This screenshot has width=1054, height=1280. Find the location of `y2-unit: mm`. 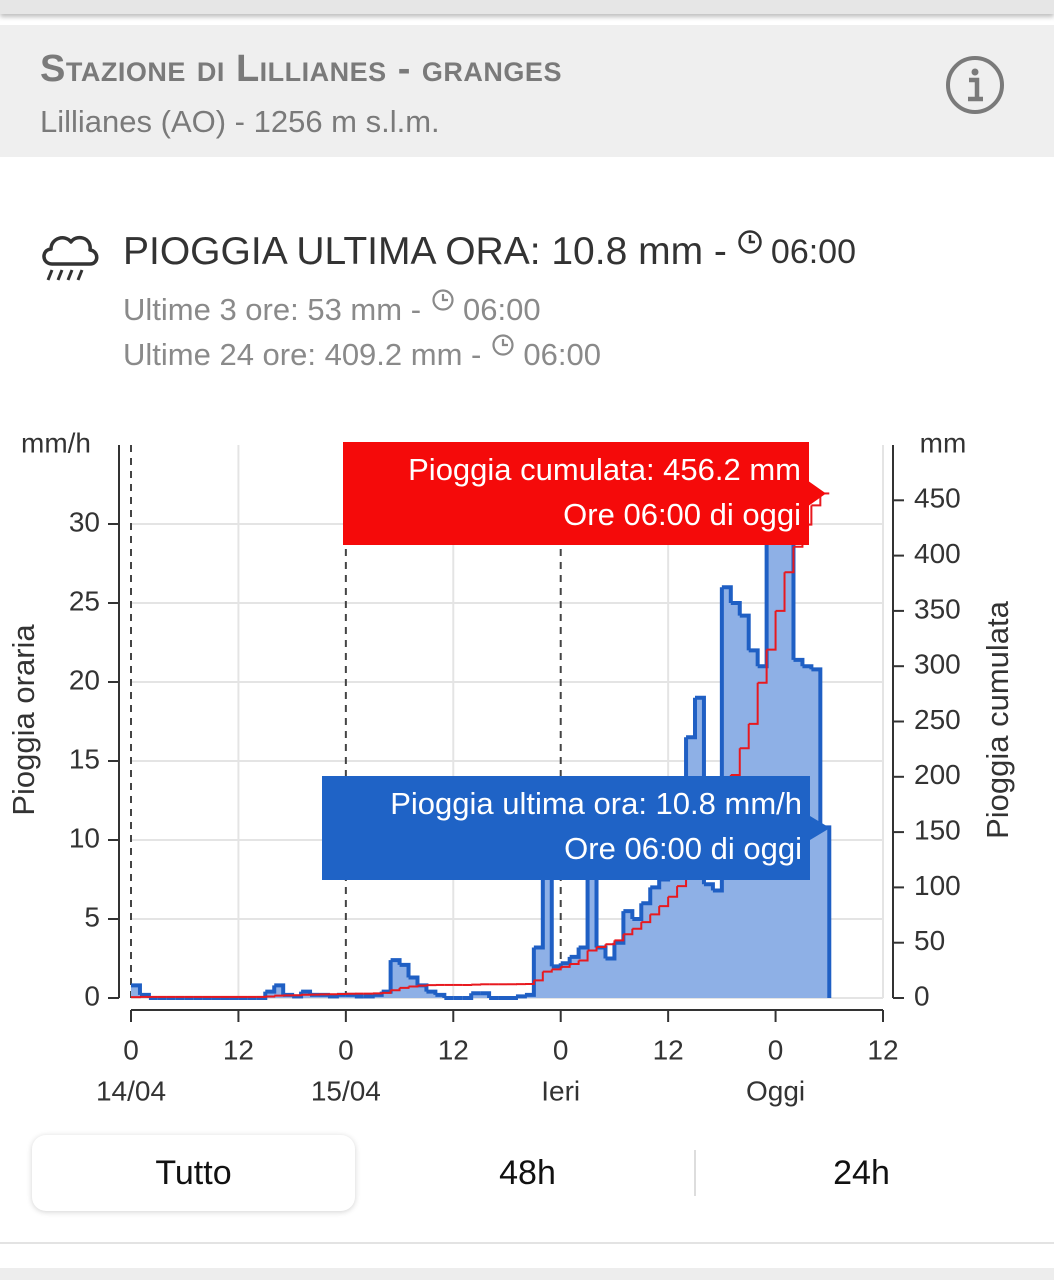

y2-unit: mm is located at coordinates (943, 442).